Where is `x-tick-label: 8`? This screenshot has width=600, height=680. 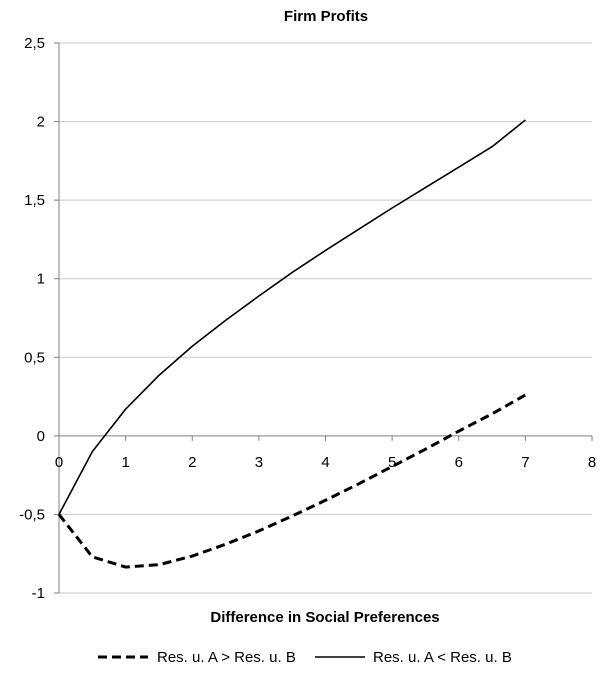 x-tick-label: 8 is located at coordinates (592, 462).